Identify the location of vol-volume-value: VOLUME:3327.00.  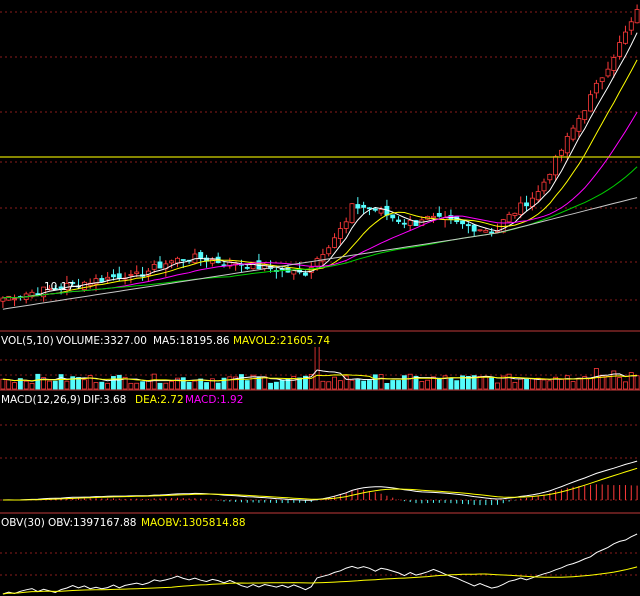
(101, 341).